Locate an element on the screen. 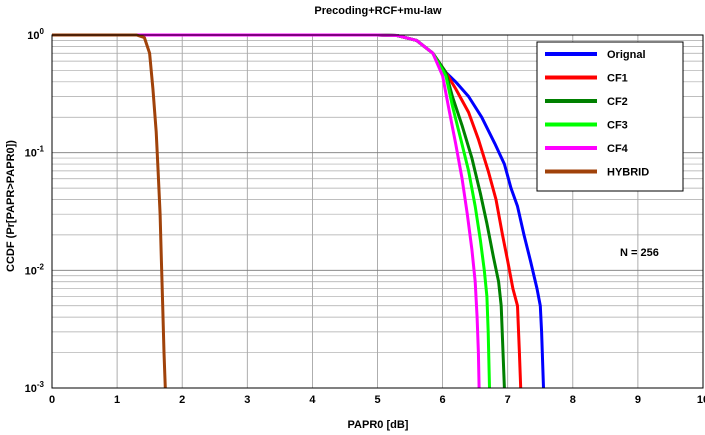 The width and height of the screenshot is (705, 435). x-tick-label: 8 is located at coordinates (573, 400).